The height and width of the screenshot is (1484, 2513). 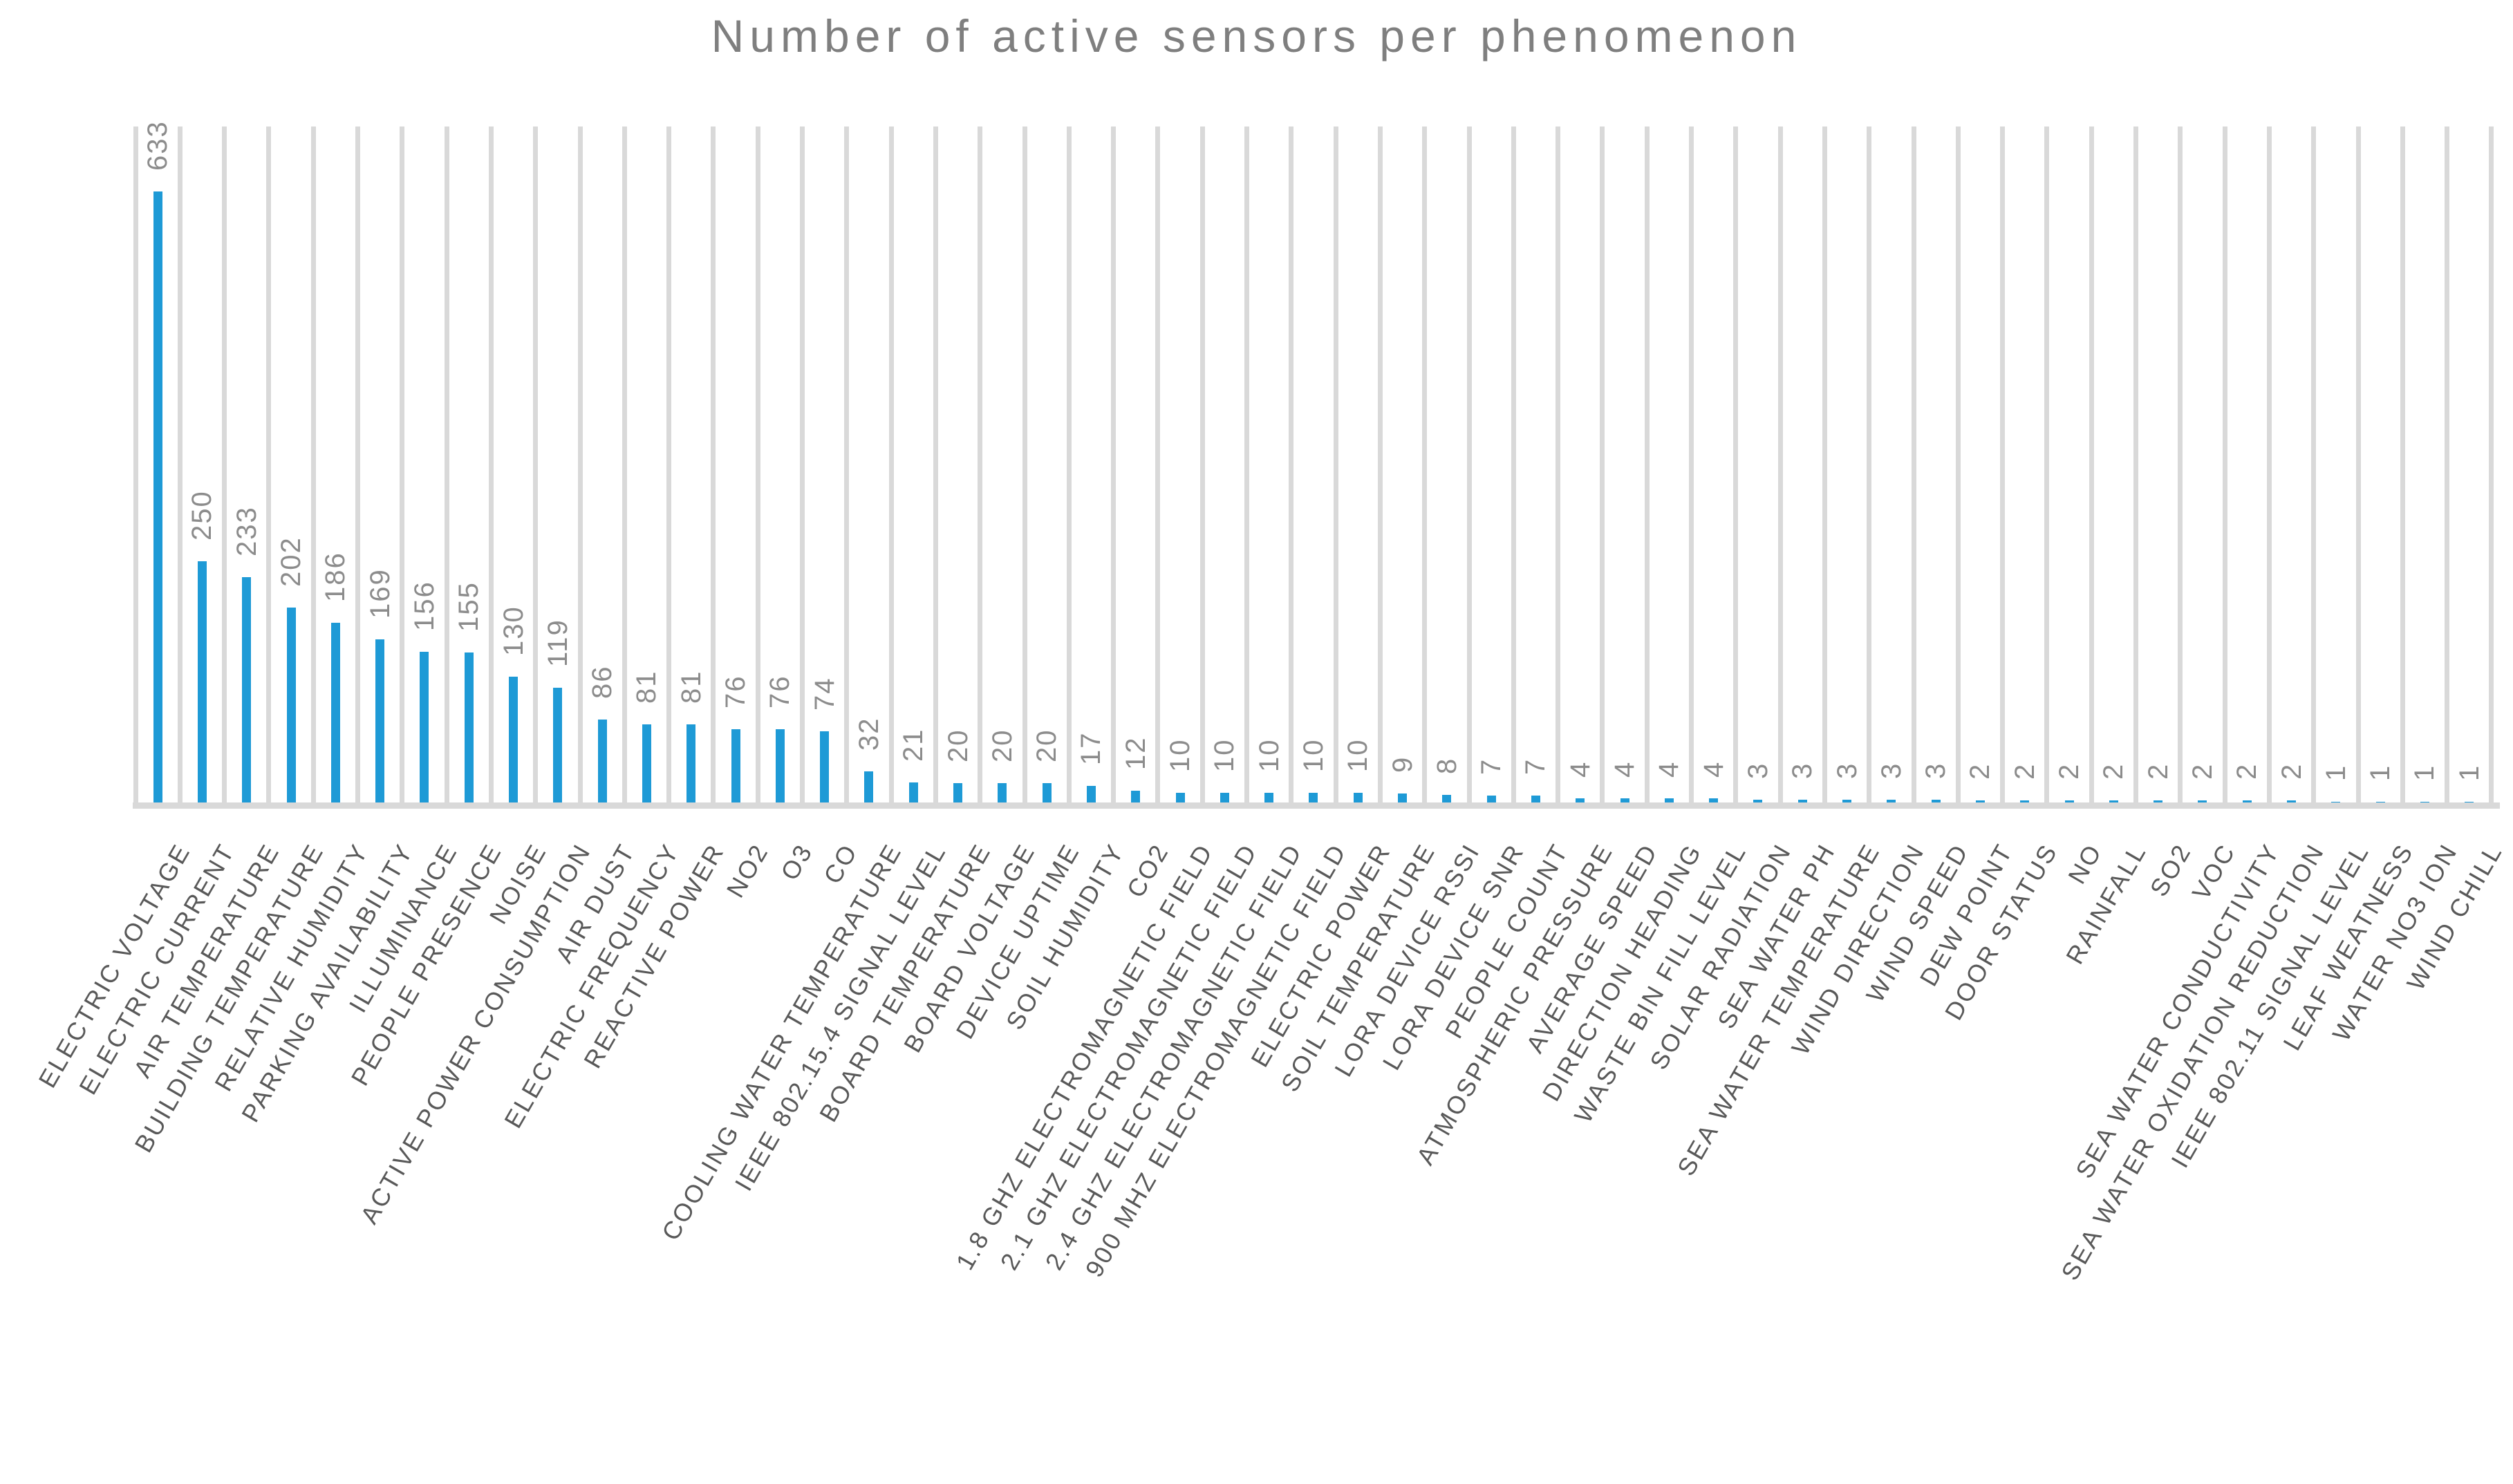 What do you see at coordinates (158, 145) in the screenshot?
I see `bar-value-label: 633` at bounding box center [158, 145].